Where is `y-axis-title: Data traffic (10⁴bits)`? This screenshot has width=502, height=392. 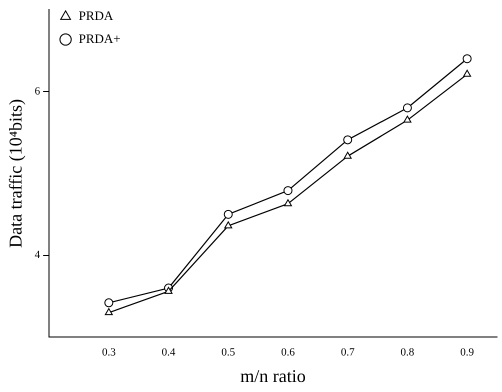 y-axis-title: Data traffic (10⁴bits) is located at coordinates (16, 173).